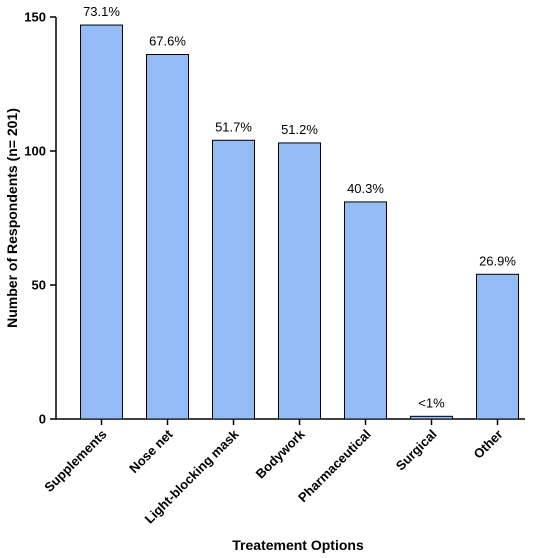 The width and height of the screenshot is (550, 558). Describe the element at coordinates (233, 126) in the screenshot. I see `data-label: 51.7%` at that location.